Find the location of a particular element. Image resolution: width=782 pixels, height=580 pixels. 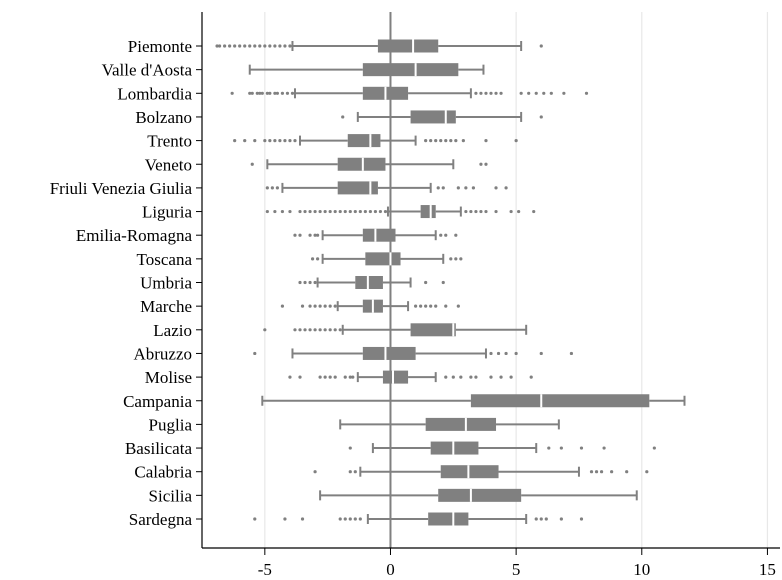

category-label: Marche is located at coordinates (166, 306).